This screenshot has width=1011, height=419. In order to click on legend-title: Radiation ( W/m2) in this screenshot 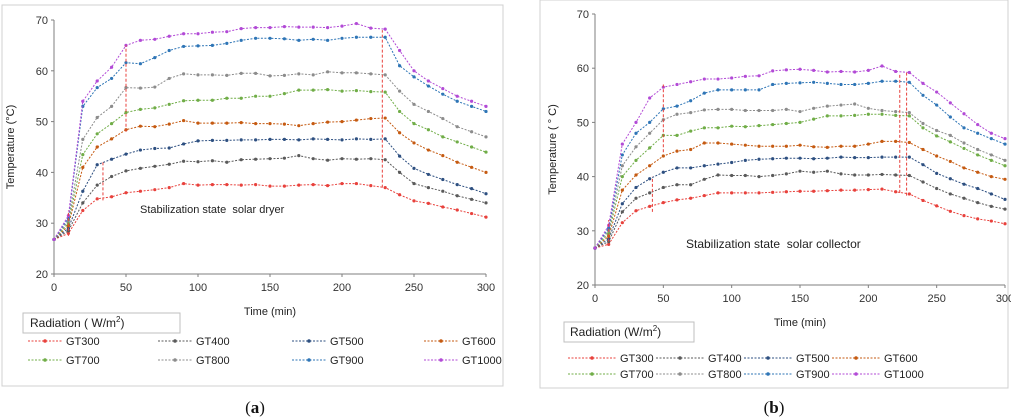, I will do `click(77, 322)`.